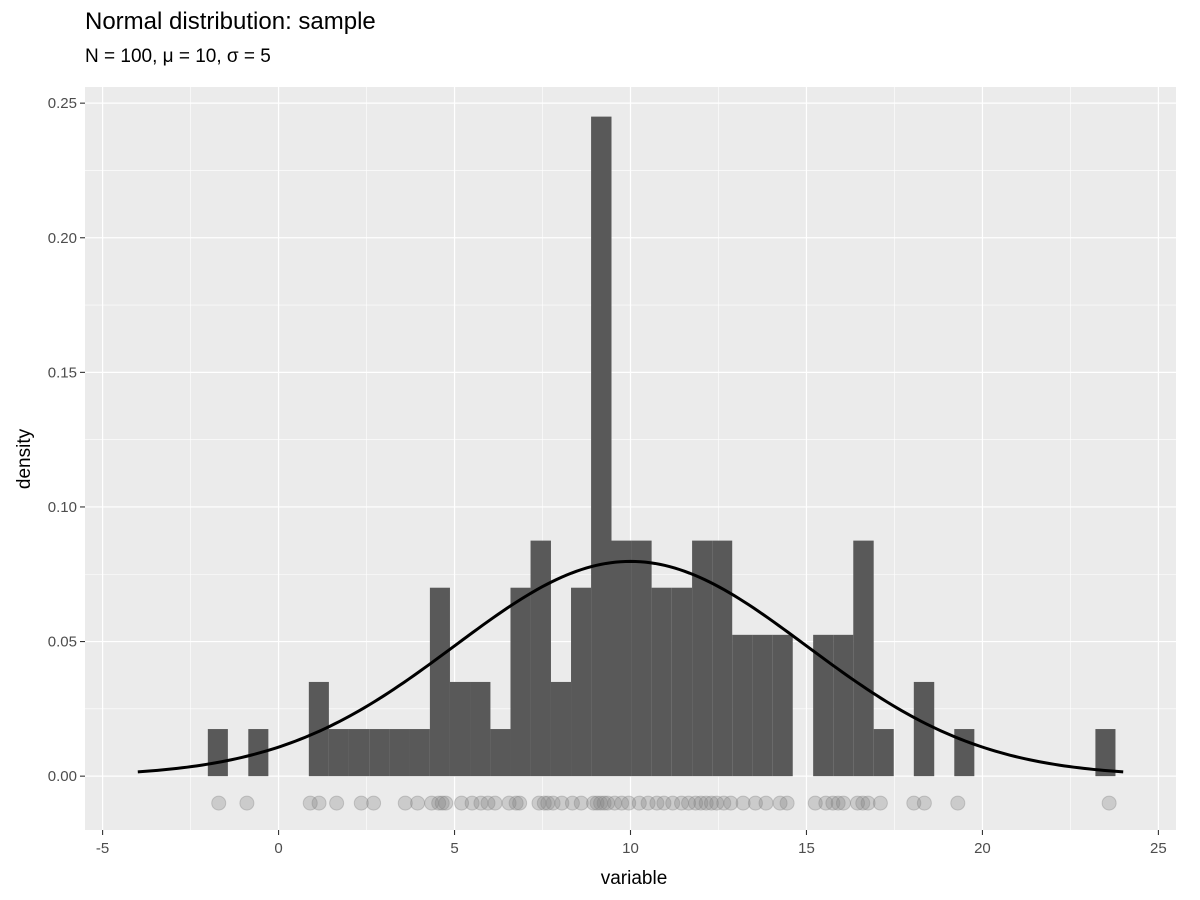  What do you see at coordinates (62, 776) in the screenshot?
I see `y-tick-label: 0.00` at bounding box center [62, 776].